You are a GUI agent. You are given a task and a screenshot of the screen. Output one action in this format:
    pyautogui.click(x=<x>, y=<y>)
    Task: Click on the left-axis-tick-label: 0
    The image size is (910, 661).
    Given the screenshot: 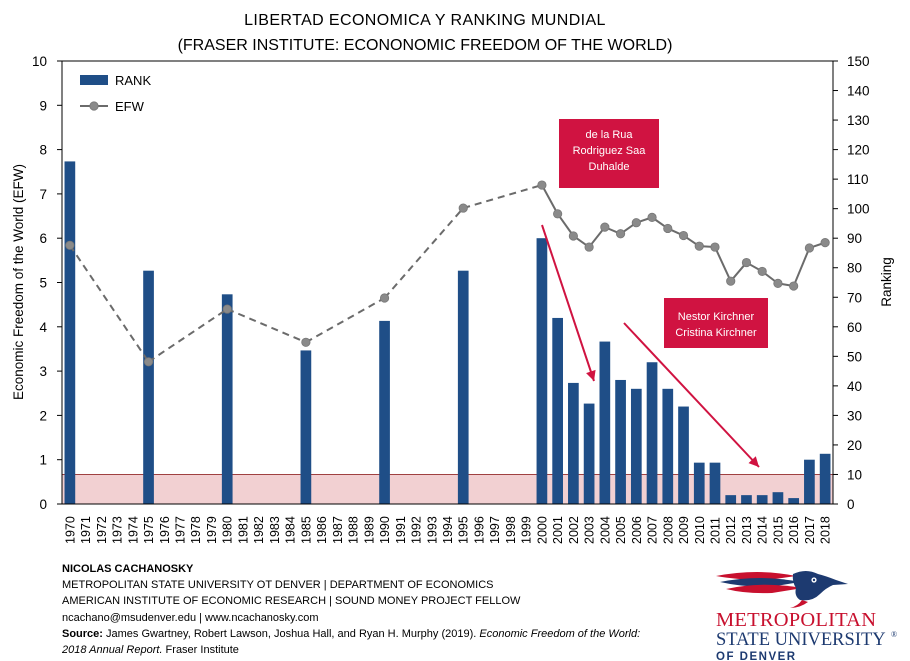 What is the action you would take?
    pyautogui.click(x=43, y=504)
    